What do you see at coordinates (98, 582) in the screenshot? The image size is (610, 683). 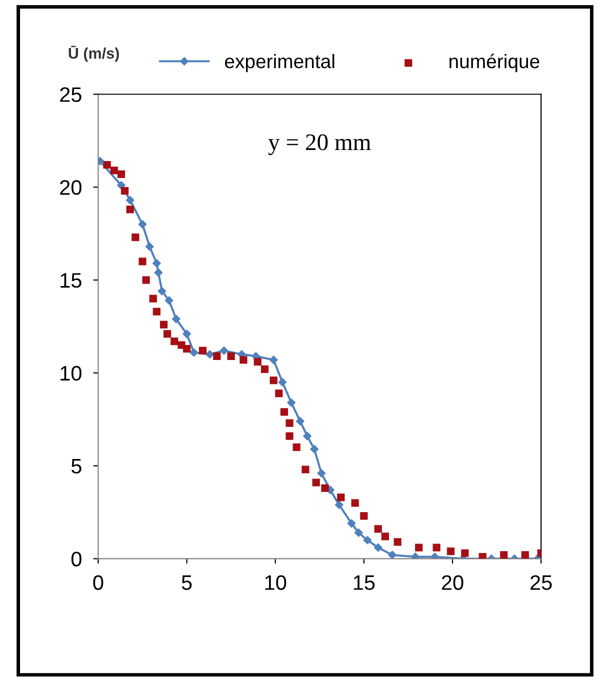 I see `x-tick-label: 0` at bounding box center [98, 582].